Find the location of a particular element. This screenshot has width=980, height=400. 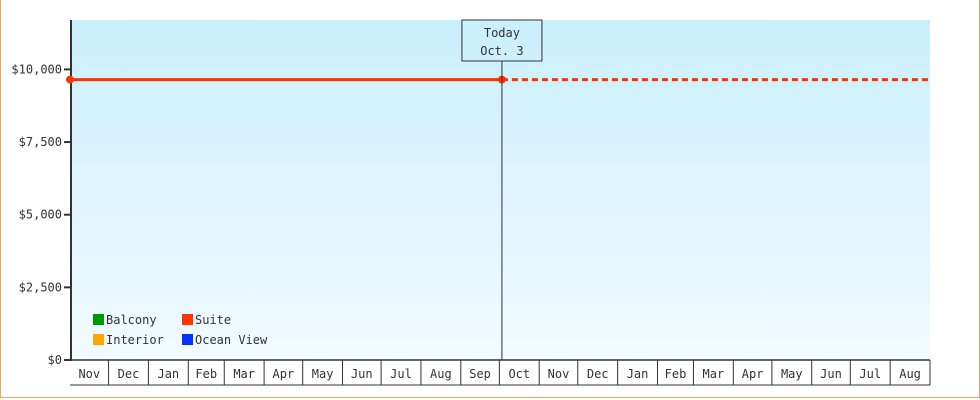

today-date: Oct. 3 is located at coordinates (501, 51).